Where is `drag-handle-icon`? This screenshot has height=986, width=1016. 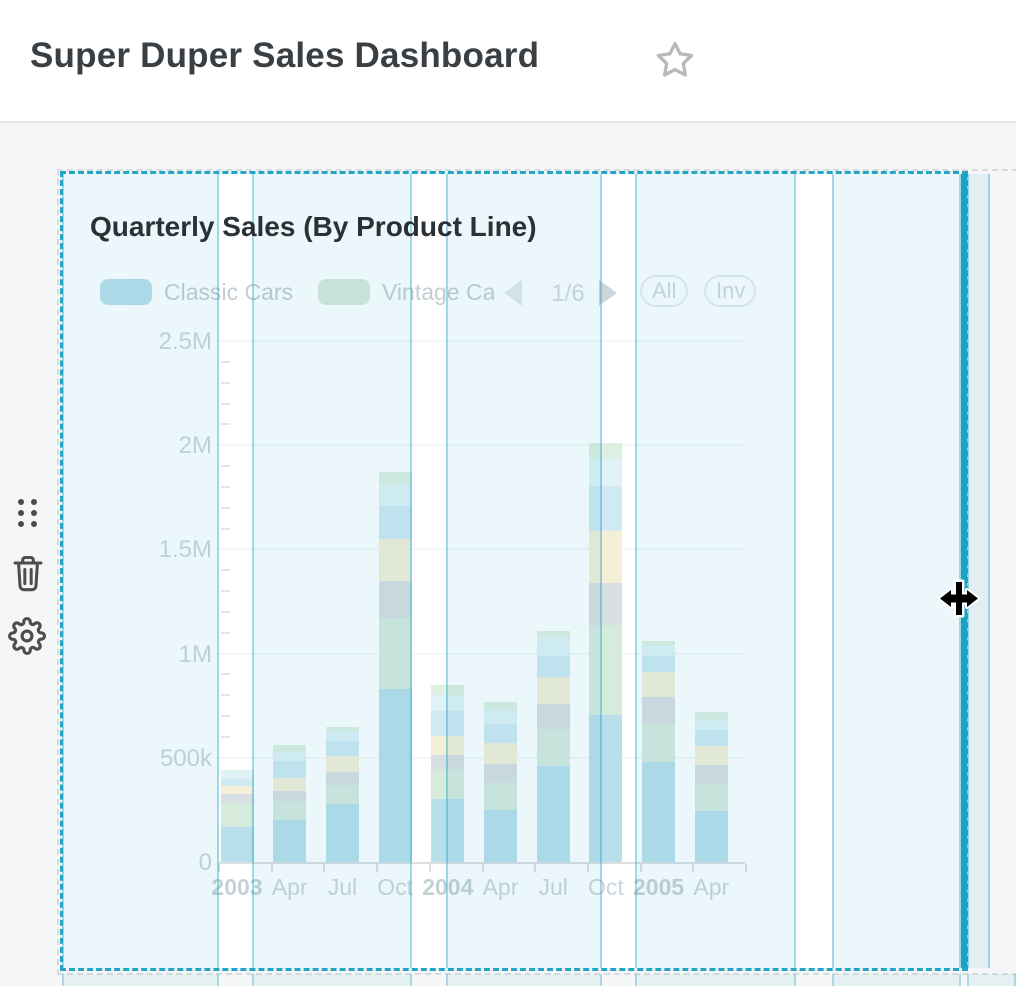
drag-handle-icon is located at coordinates (27, 513).